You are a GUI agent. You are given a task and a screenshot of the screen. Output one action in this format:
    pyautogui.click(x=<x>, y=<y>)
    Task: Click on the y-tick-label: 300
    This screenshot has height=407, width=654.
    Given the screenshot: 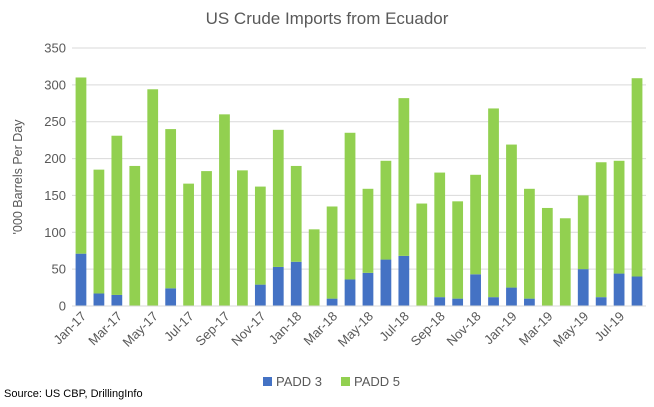 What is the action you would take?
    pyautogui.click(x=55, y=84)
    